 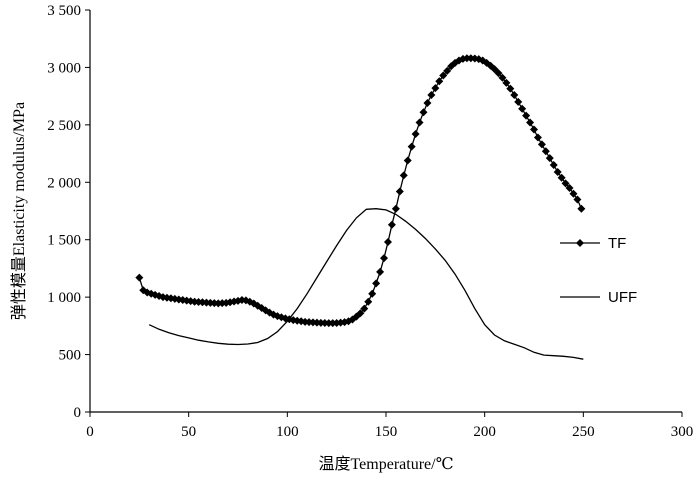 What do you see at coordinates (64, 126) in the screenshot?
I see `y-tick-label: 2 500` at bounding box center [64, 126].